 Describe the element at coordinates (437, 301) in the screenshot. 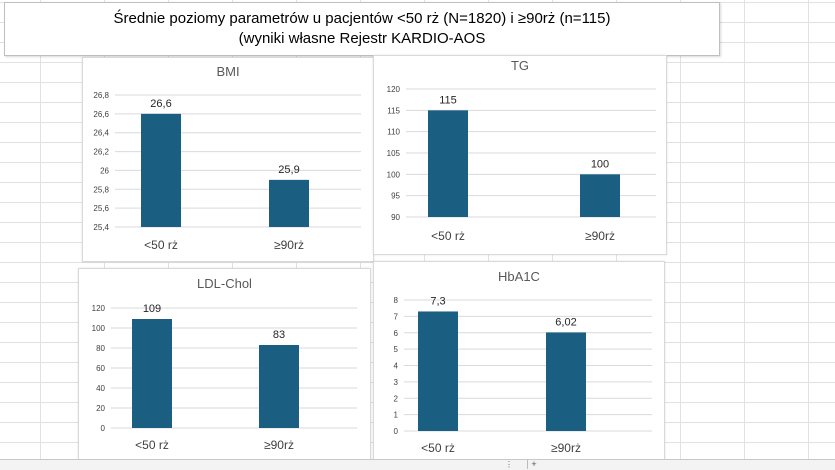

I see `data-label: 7,3` at that location.